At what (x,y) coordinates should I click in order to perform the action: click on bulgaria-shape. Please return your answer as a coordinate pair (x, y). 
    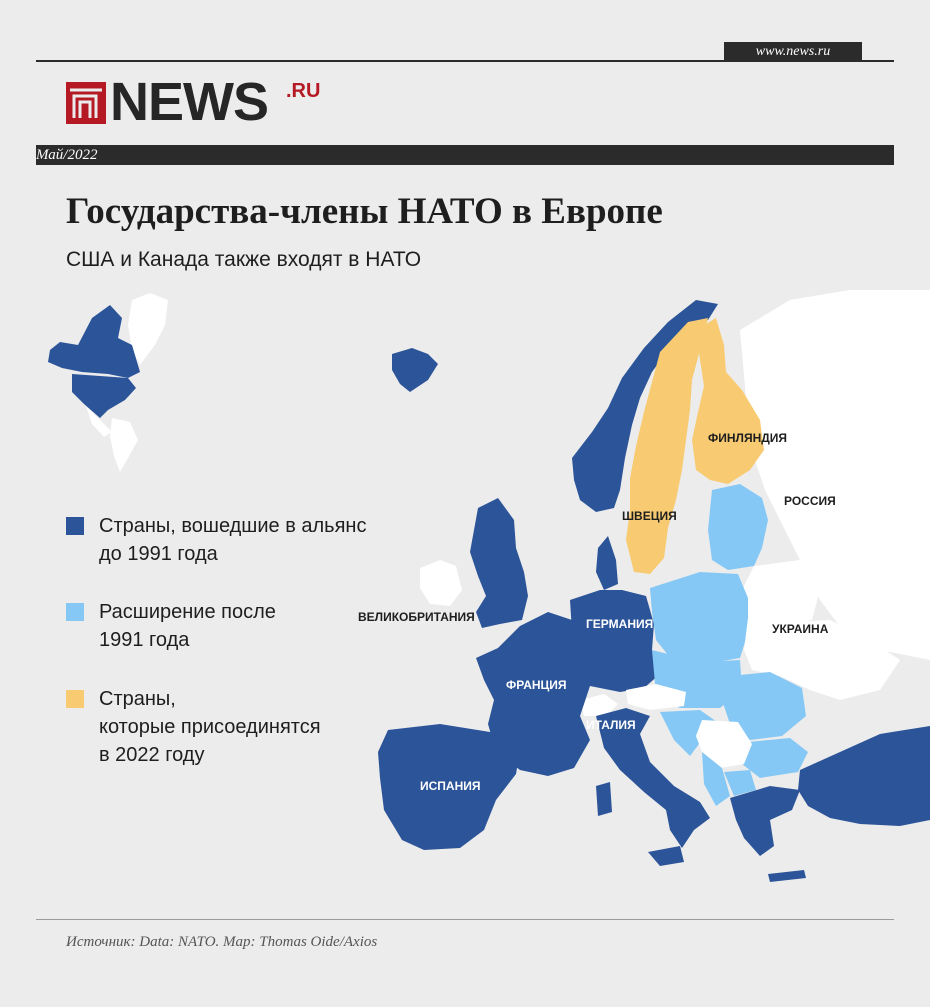
    Looking at the image, I should click on (775, 758).